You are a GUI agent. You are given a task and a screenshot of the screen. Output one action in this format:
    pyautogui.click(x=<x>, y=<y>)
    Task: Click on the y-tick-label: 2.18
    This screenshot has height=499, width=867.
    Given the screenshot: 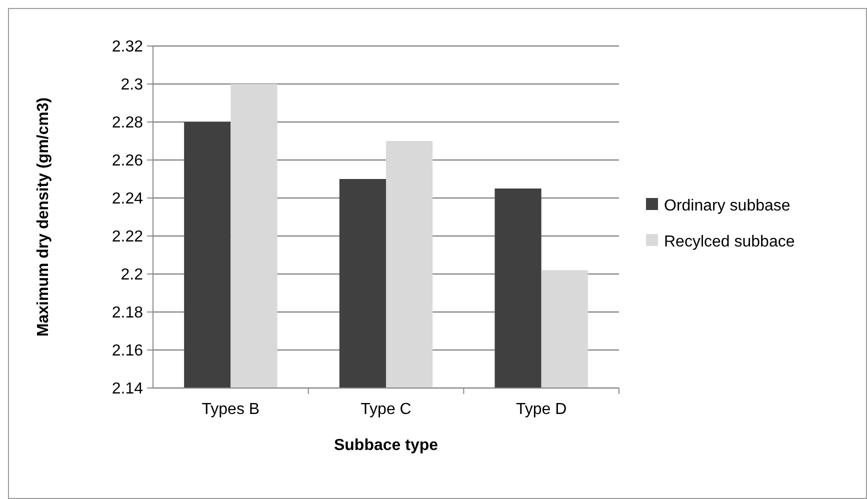 What is the action you would take?
    pyautogui.click(x=128, y=313)
    